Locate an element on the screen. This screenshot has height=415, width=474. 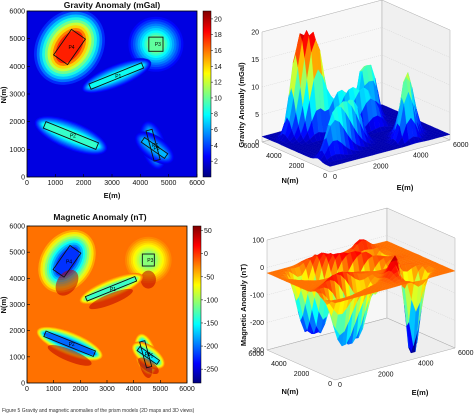
body-label: P5 is located at coordinates (156, 149).